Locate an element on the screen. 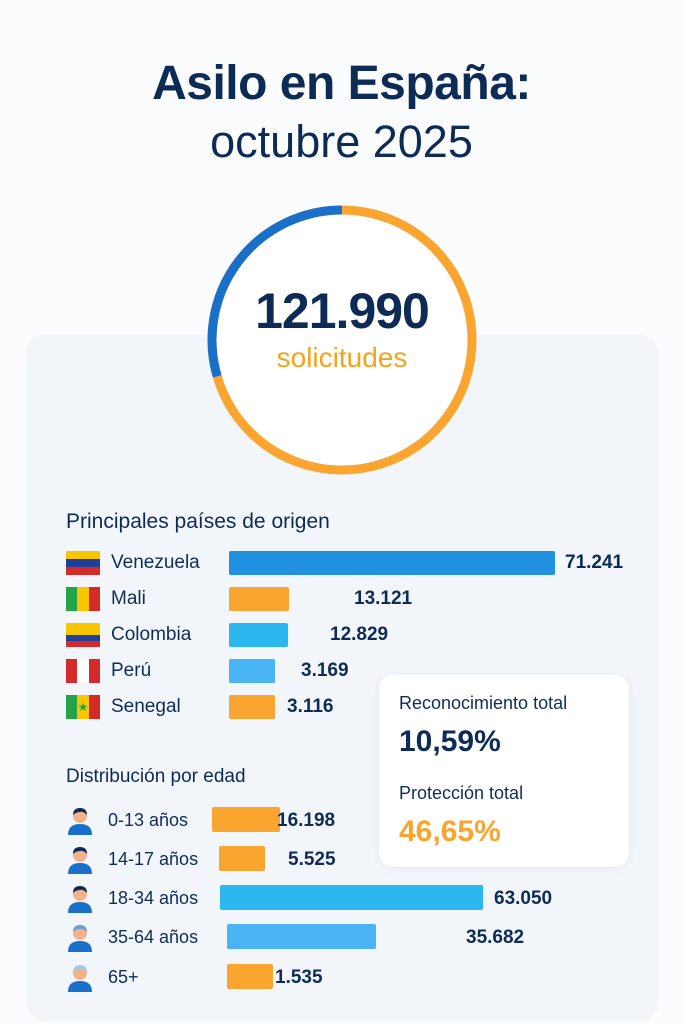 This screenshot has height=1024, width=683. country-value: 12.829 is located at coordinates (359, 634).